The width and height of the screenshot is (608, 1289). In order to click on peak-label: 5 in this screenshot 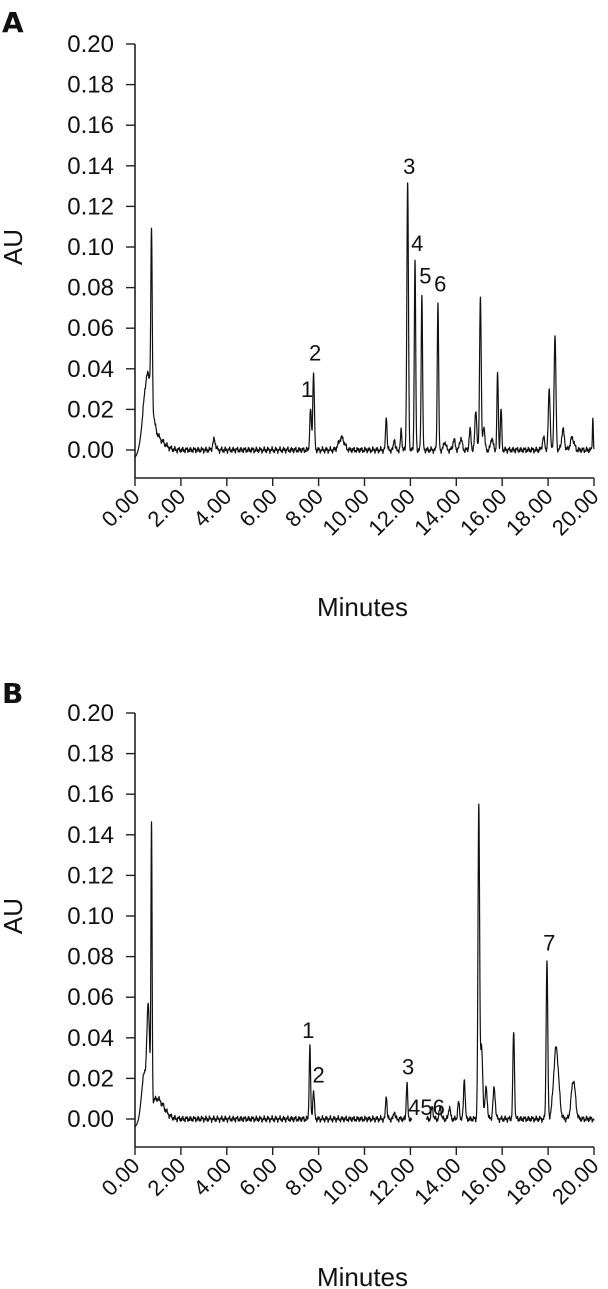, I will do `click(425, 276)`.